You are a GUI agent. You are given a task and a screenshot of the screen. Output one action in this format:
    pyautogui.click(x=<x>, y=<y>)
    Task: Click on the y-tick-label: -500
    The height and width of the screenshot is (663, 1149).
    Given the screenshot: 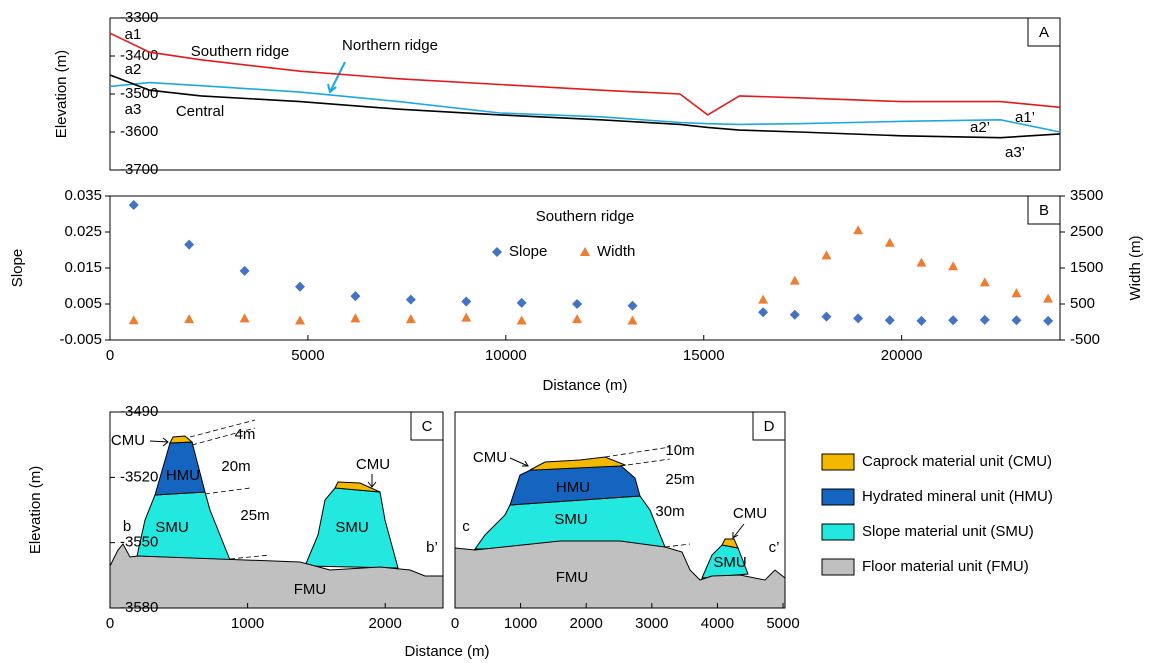 What is the action you would take?
    pyautogui.click(x=1085, y=339)
    